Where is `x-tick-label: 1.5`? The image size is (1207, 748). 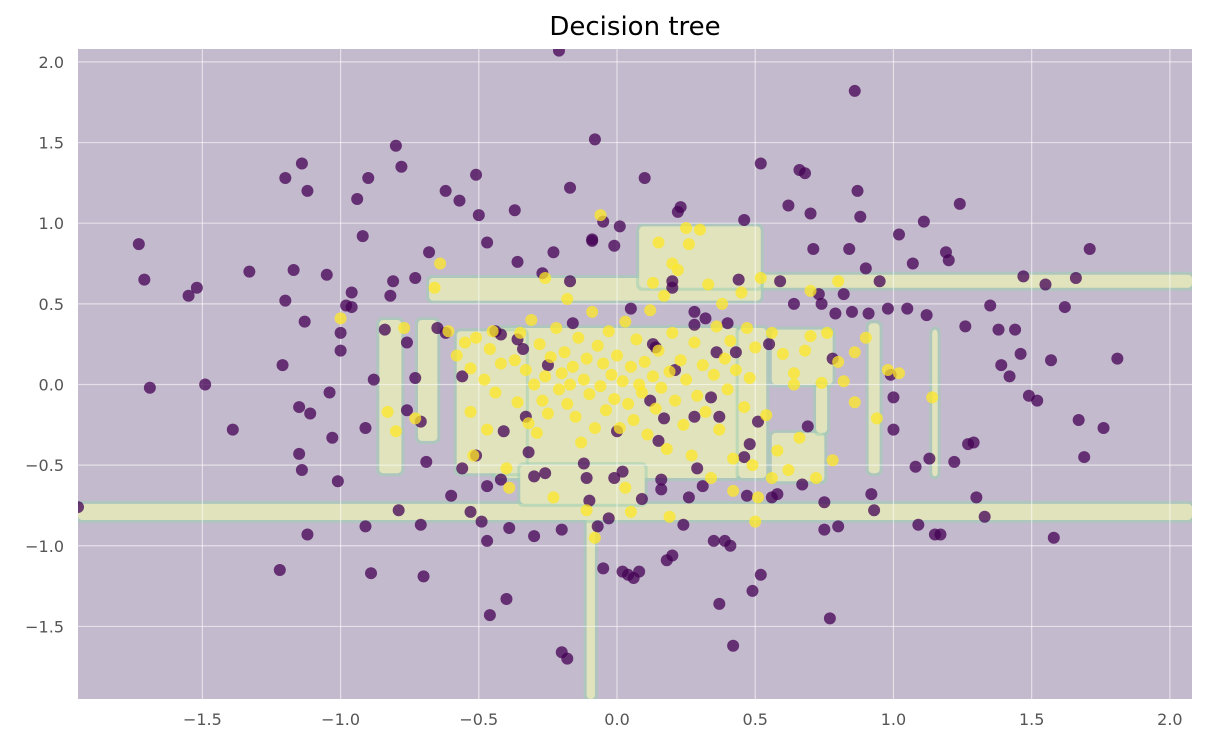
x-tick-label: 1.5 is located at coordinates (1031, 719).